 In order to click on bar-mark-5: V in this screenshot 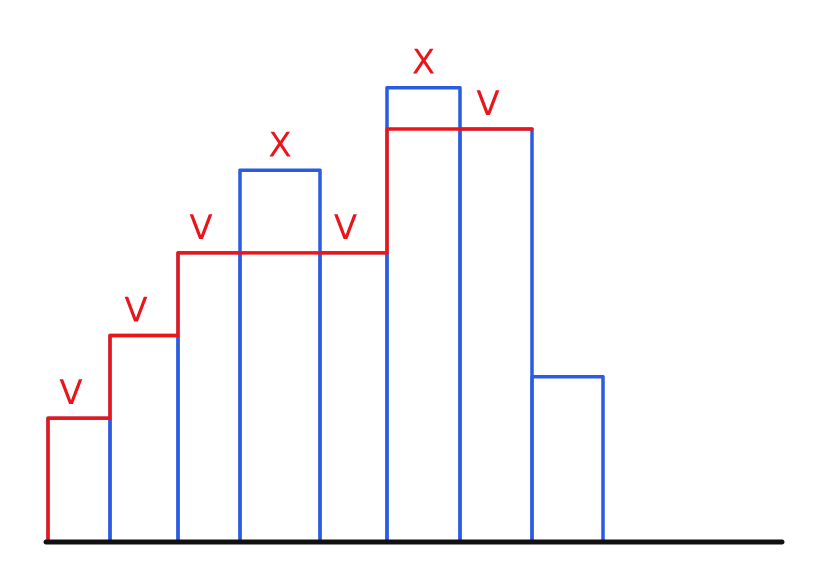, I will do `click(345, 228)`.